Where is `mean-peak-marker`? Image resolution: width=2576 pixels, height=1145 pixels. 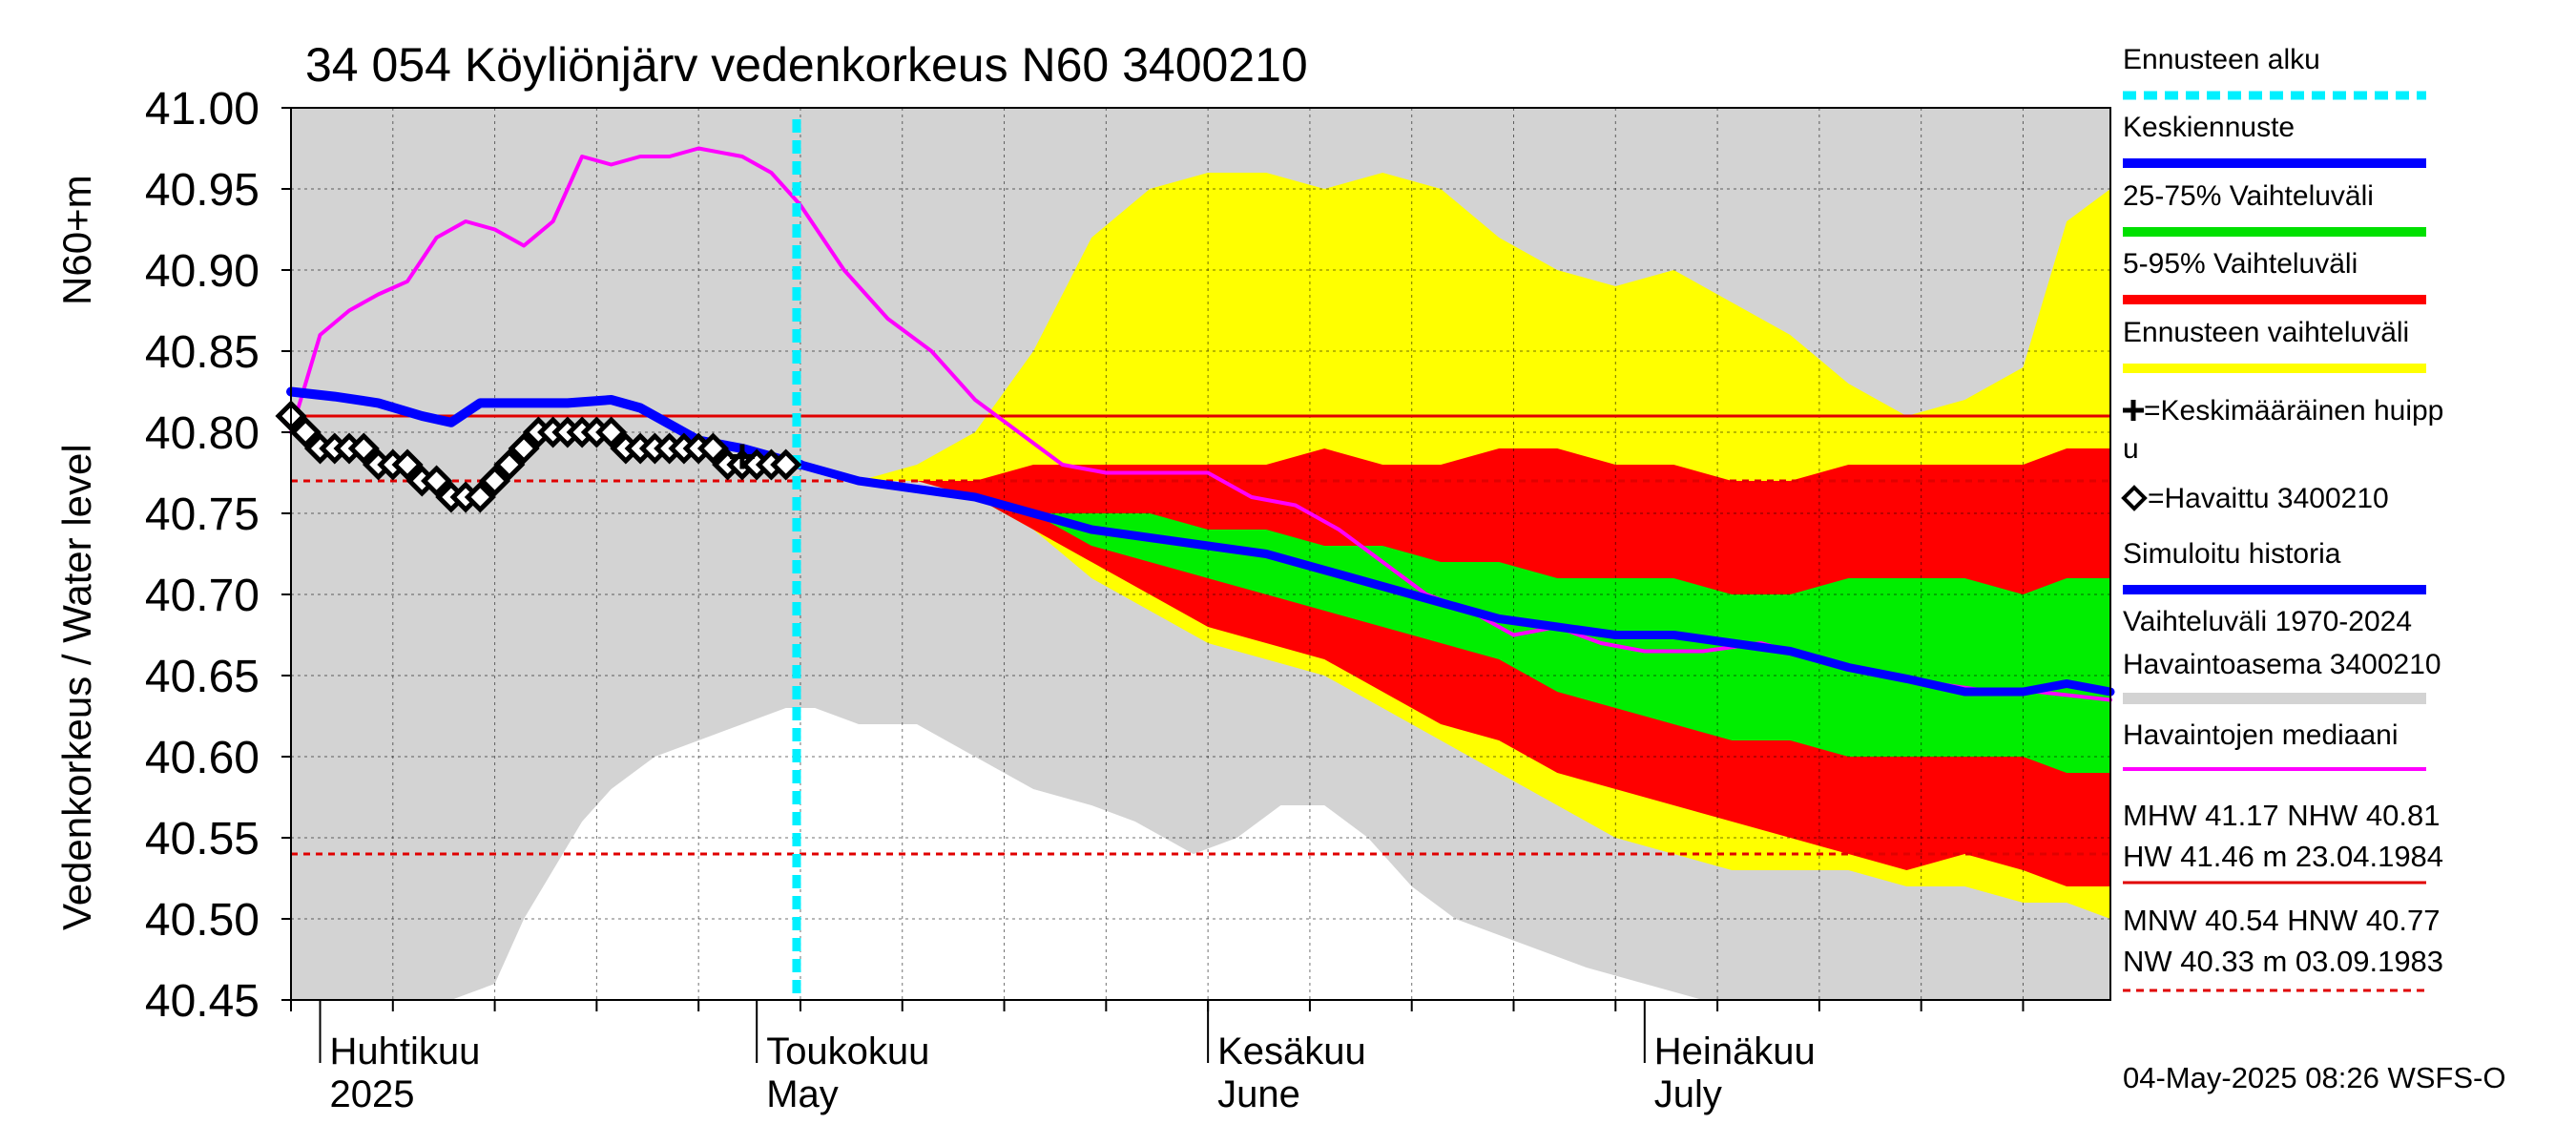 mean-peak-marker is located at coordinates (742, 457).